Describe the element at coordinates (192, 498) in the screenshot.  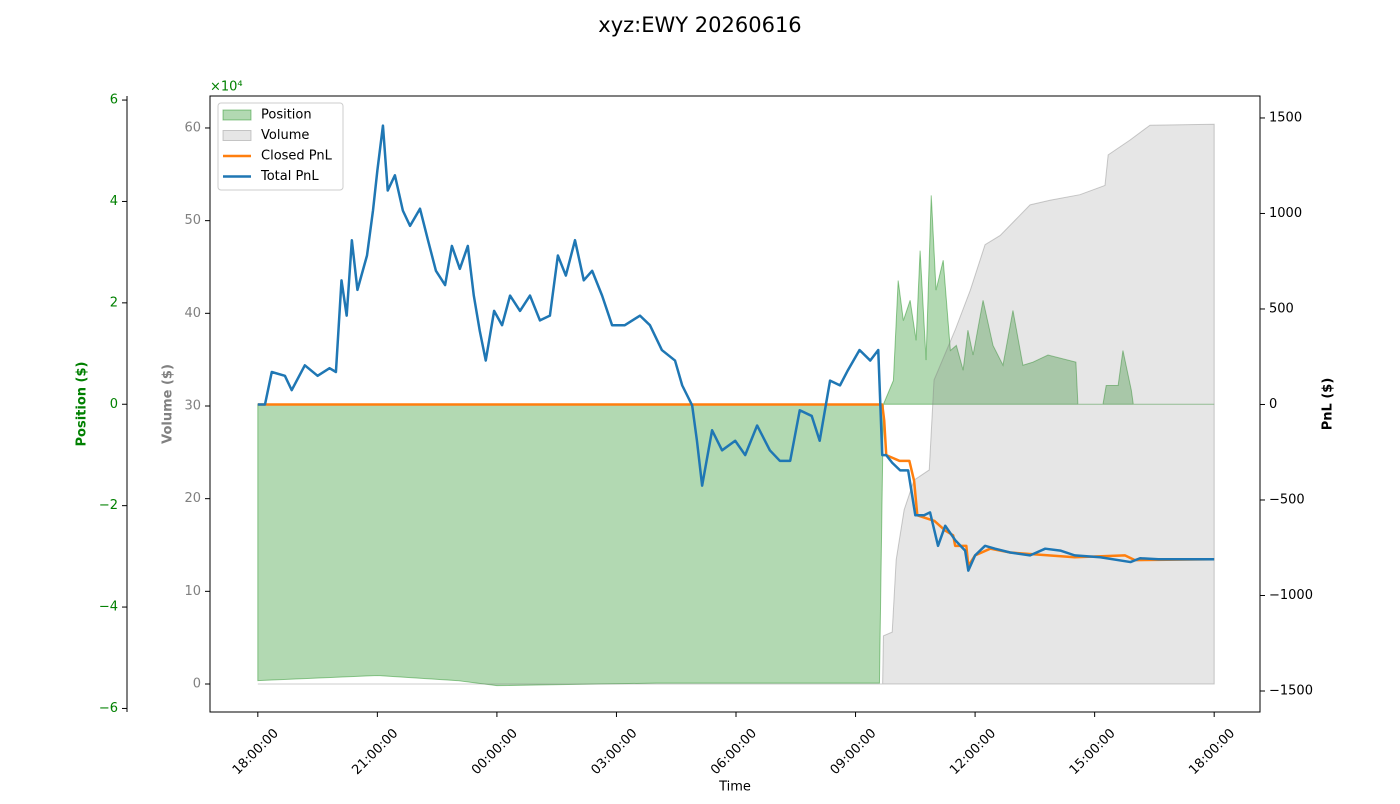
I see `y-tick-label: 20` at that location.